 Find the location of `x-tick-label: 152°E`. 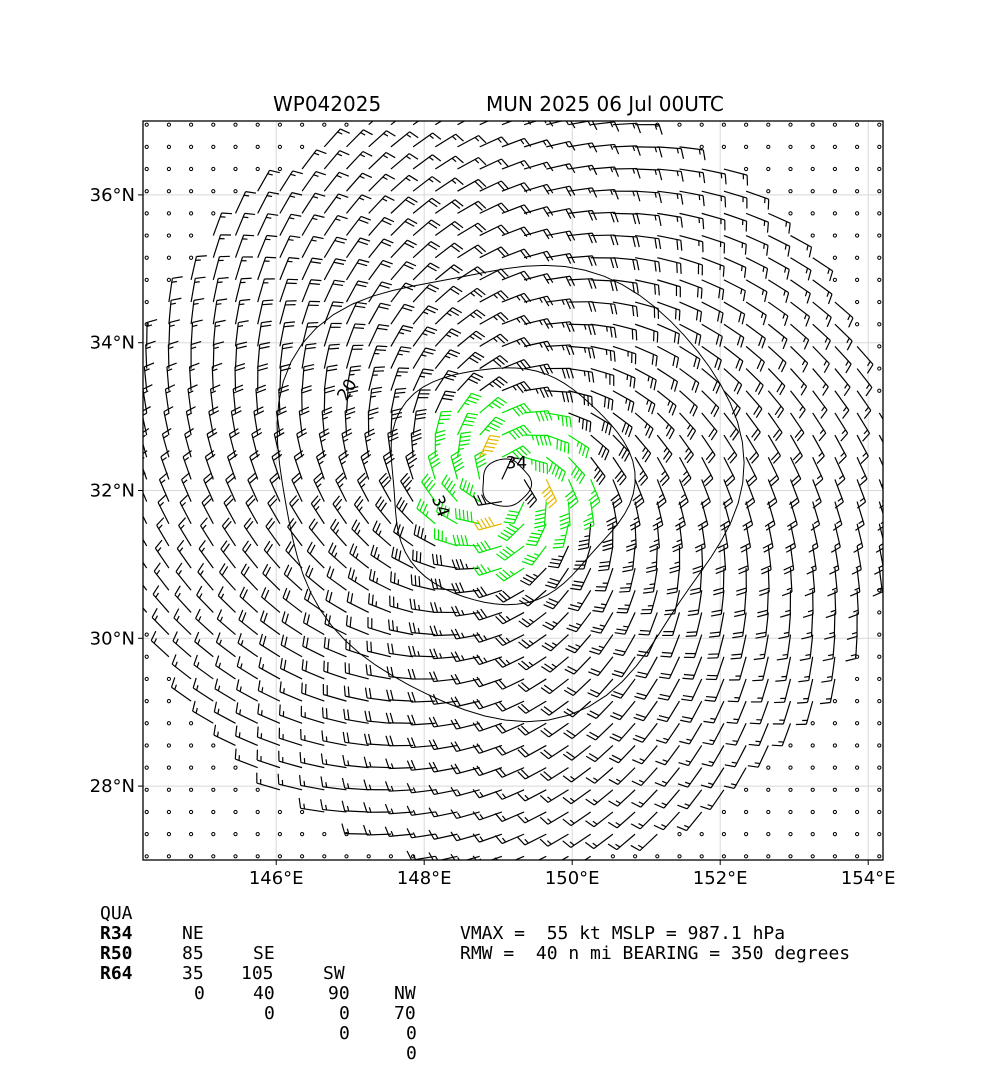

x-tick-label: 152°E is located at coordinates (720, 878).